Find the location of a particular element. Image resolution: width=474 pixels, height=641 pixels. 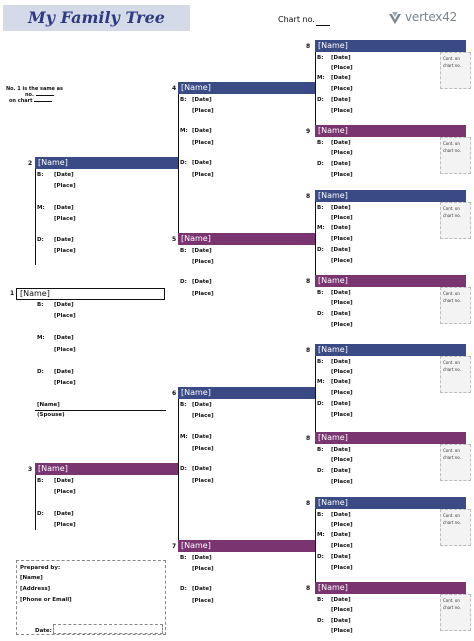

note-no-field is located at coordinates (44, 95).